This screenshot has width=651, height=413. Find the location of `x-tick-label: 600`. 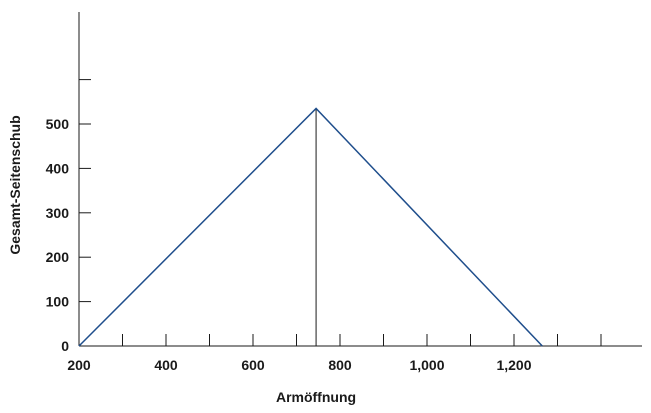

x-tick-label: 600 is located at coordinates (253, 365).